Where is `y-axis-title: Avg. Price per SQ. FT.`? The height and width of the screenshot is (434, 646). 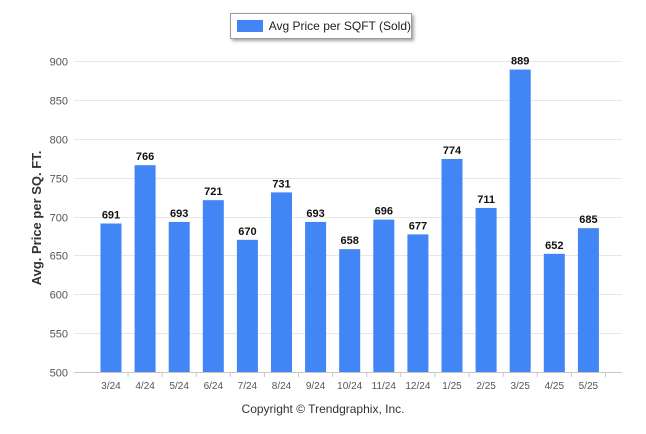 y-axis-title: Avg. Price per SQ. FT. is located at coordinates (36, 218).